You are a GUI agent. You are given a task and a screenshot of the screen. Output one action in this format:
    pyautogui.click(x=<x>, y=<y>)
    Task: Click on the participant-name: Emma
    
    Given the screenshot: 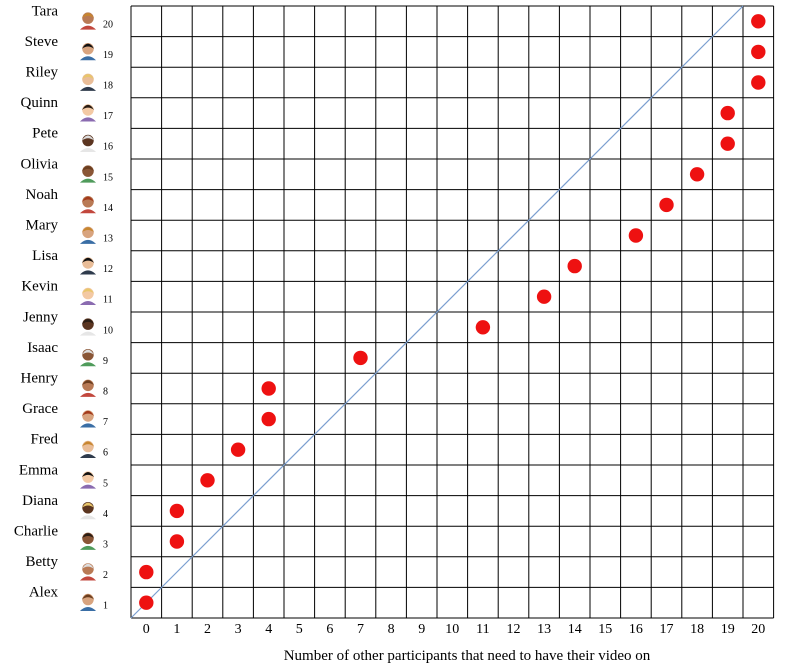 What is the action you would take?
    pyautogui.click(x=38, y=470)
    